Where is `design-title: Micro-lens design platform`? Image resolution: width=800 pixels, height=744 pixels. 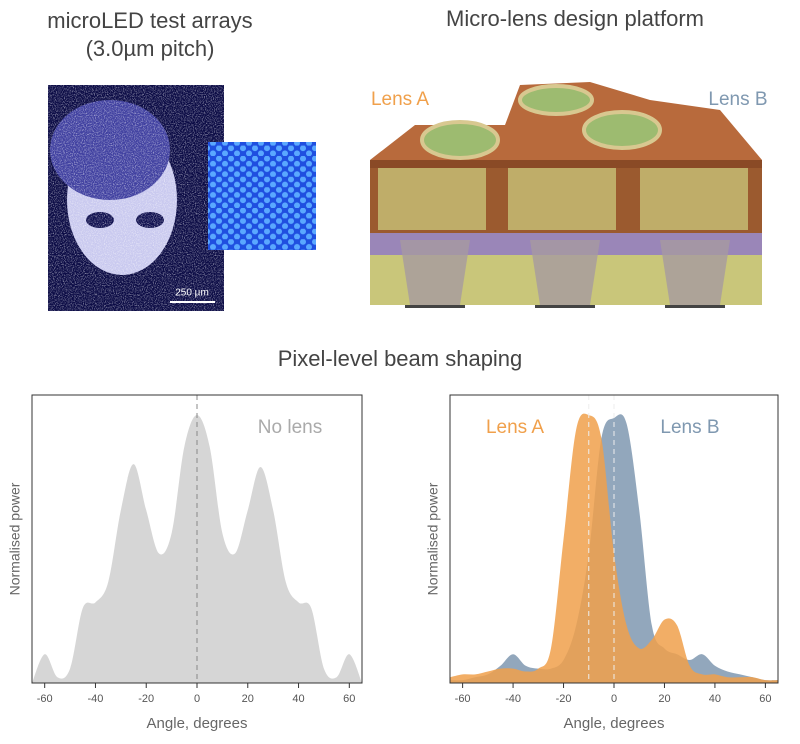
design-title: Micro-lens design platform is located at coordinates (575, 18).